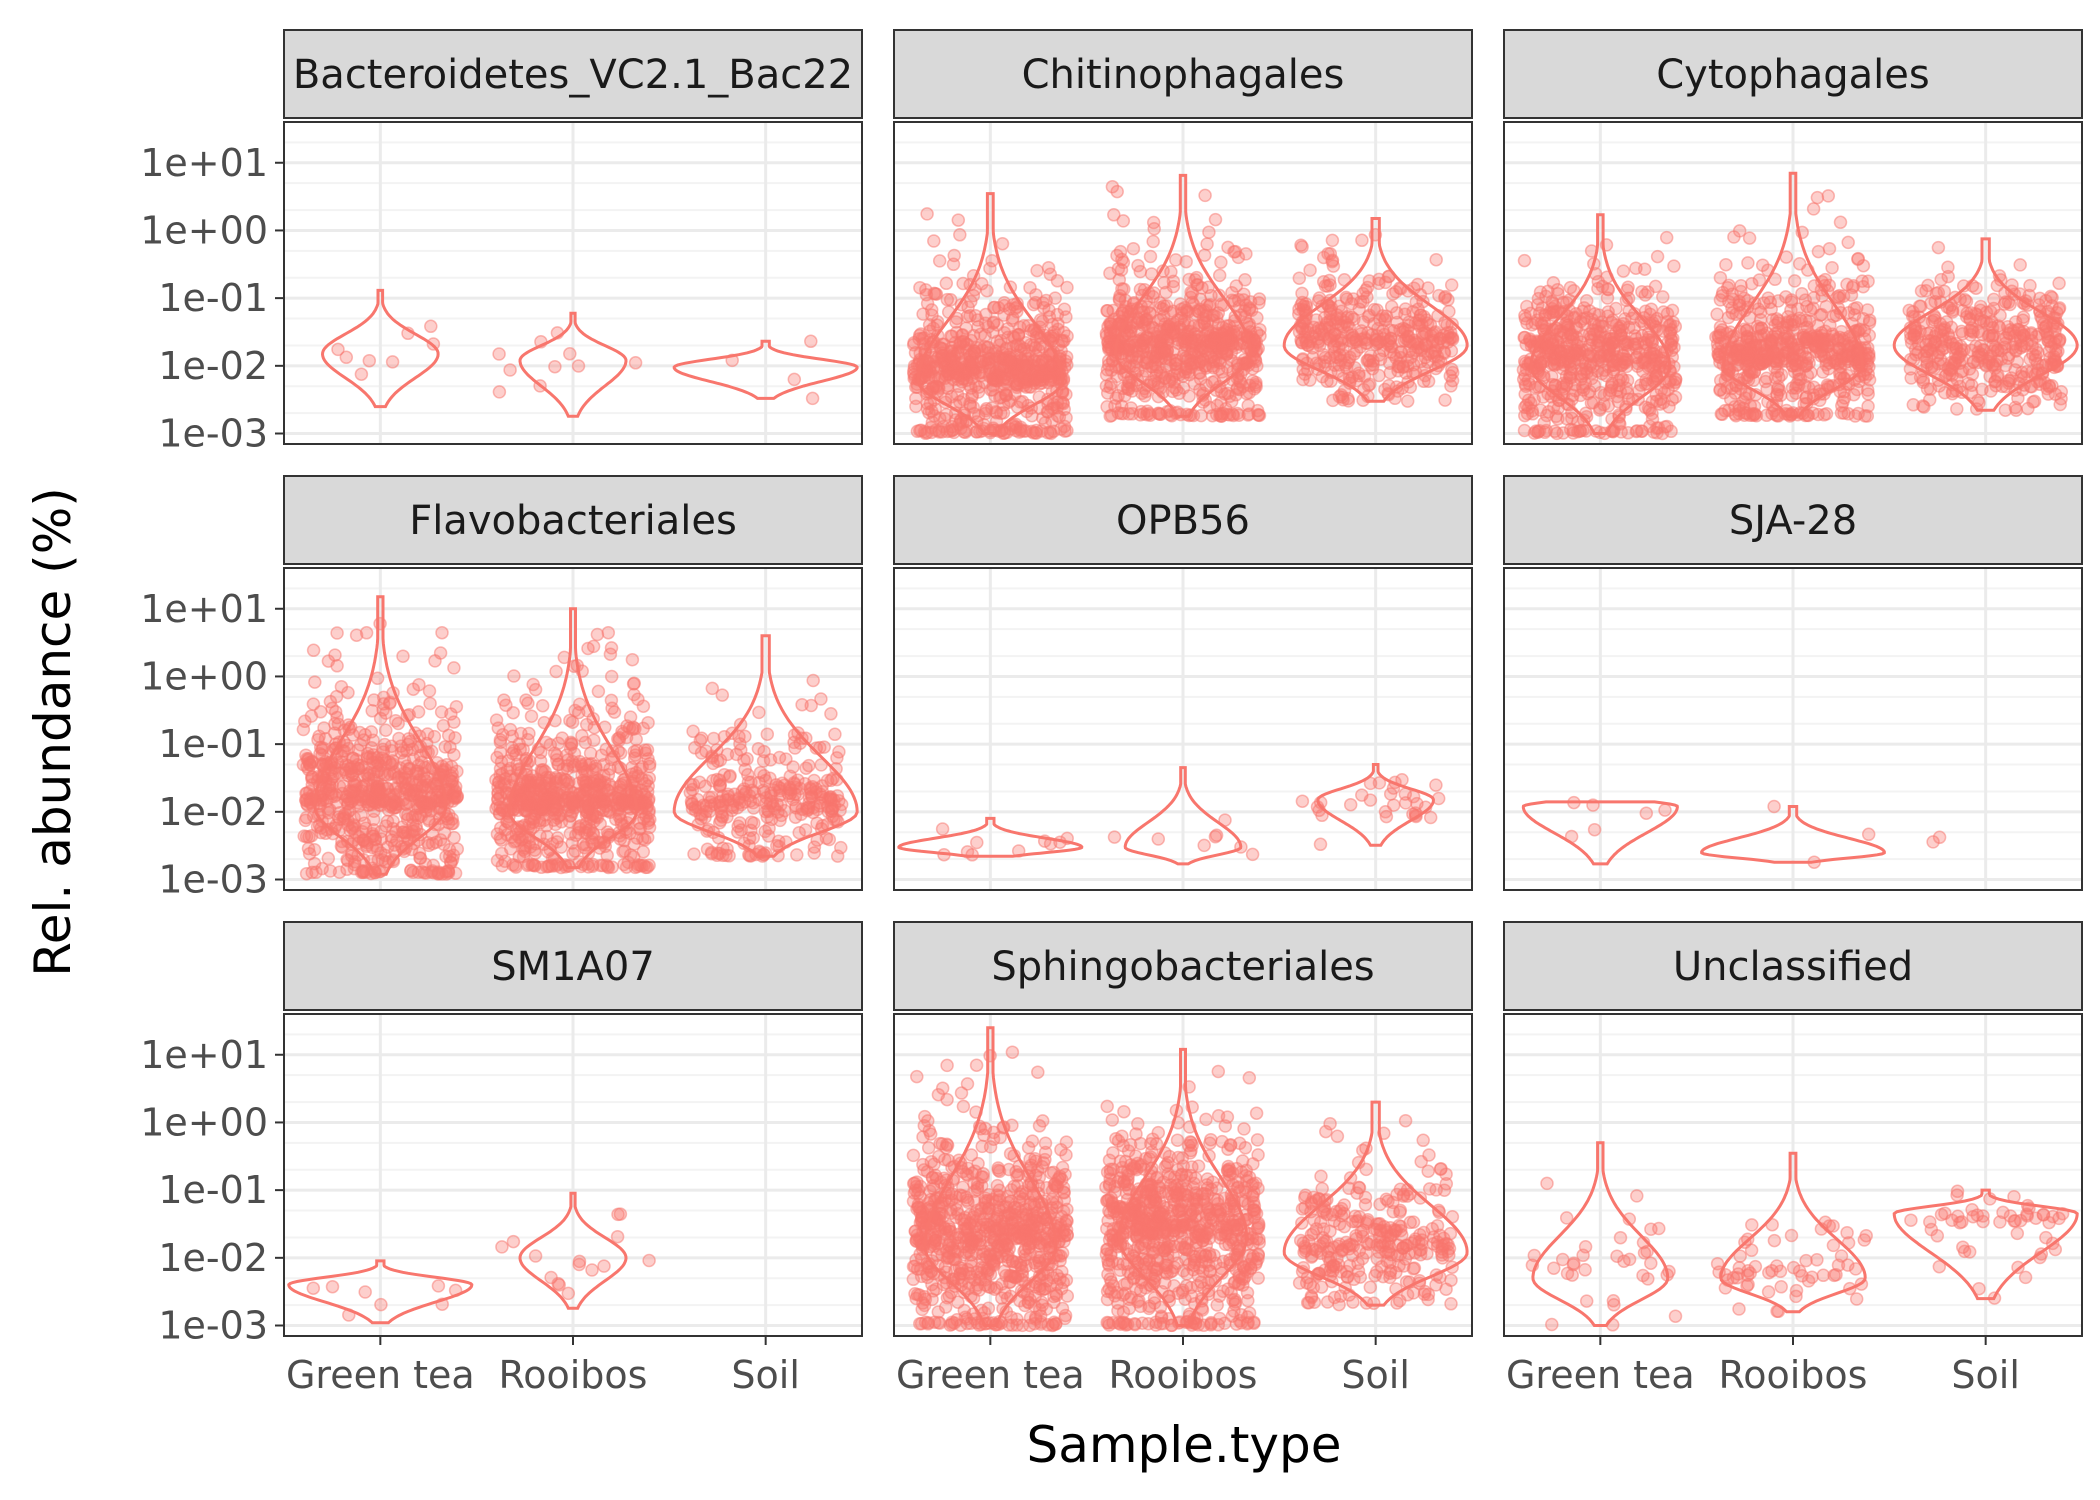 The height and width of the screenshot is (1500, 2100). What do you see at coordinates (589, 353) in the screenshot?
I see `panel-content` at bounding box center [589, 353].